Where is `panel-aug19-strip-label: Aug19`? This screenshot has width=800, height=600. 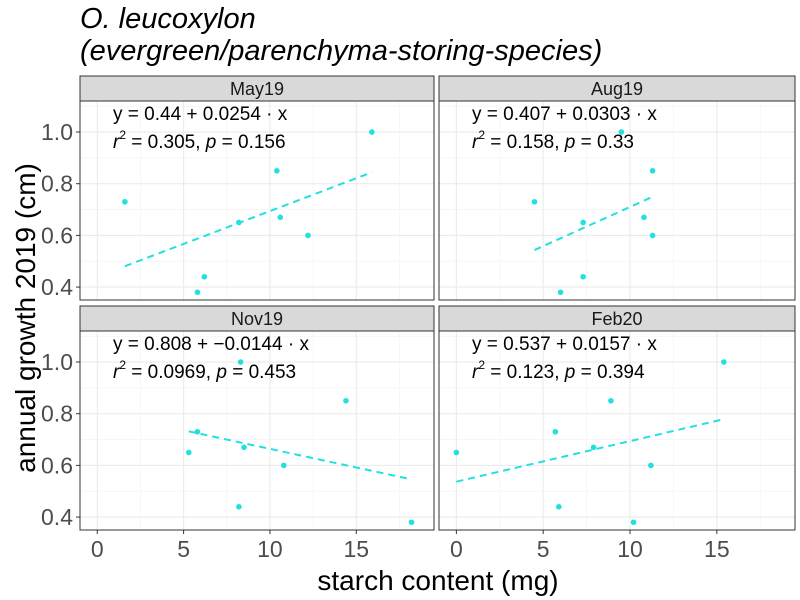
panel-aug19-strip-label: Aug19 is located at coordinates (617, 89).